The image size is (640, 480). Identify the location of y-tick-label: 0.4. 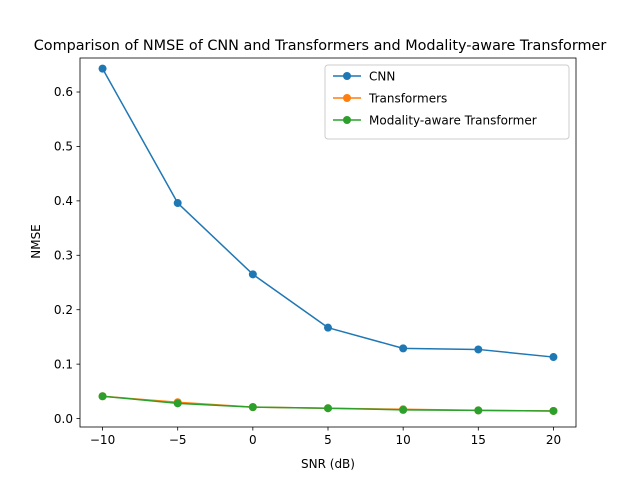
(63, 201).